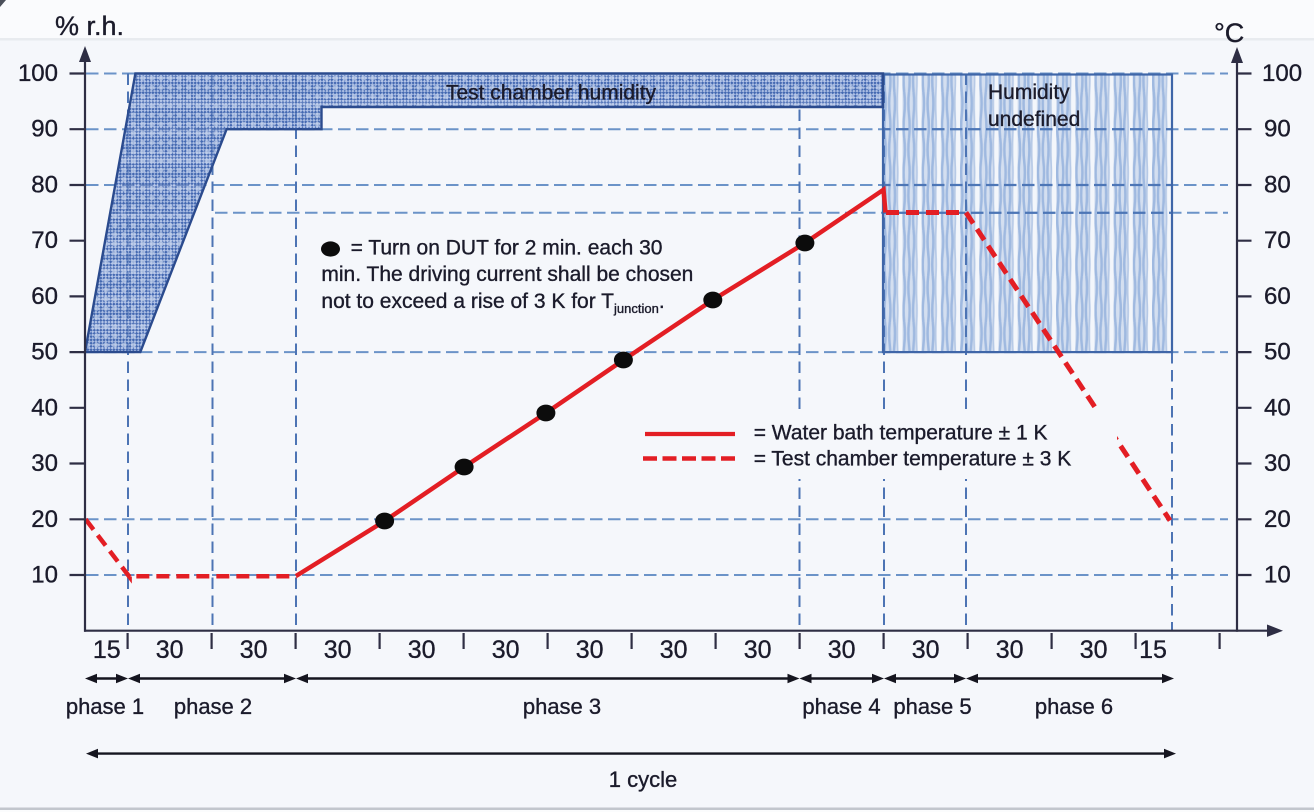 The height and width of the screenshot is (812, 1314). What do you see at coordinates (89, 26) in the screenshot?
I see `svg-text: % r.h.` at bounding box center [89, 26].